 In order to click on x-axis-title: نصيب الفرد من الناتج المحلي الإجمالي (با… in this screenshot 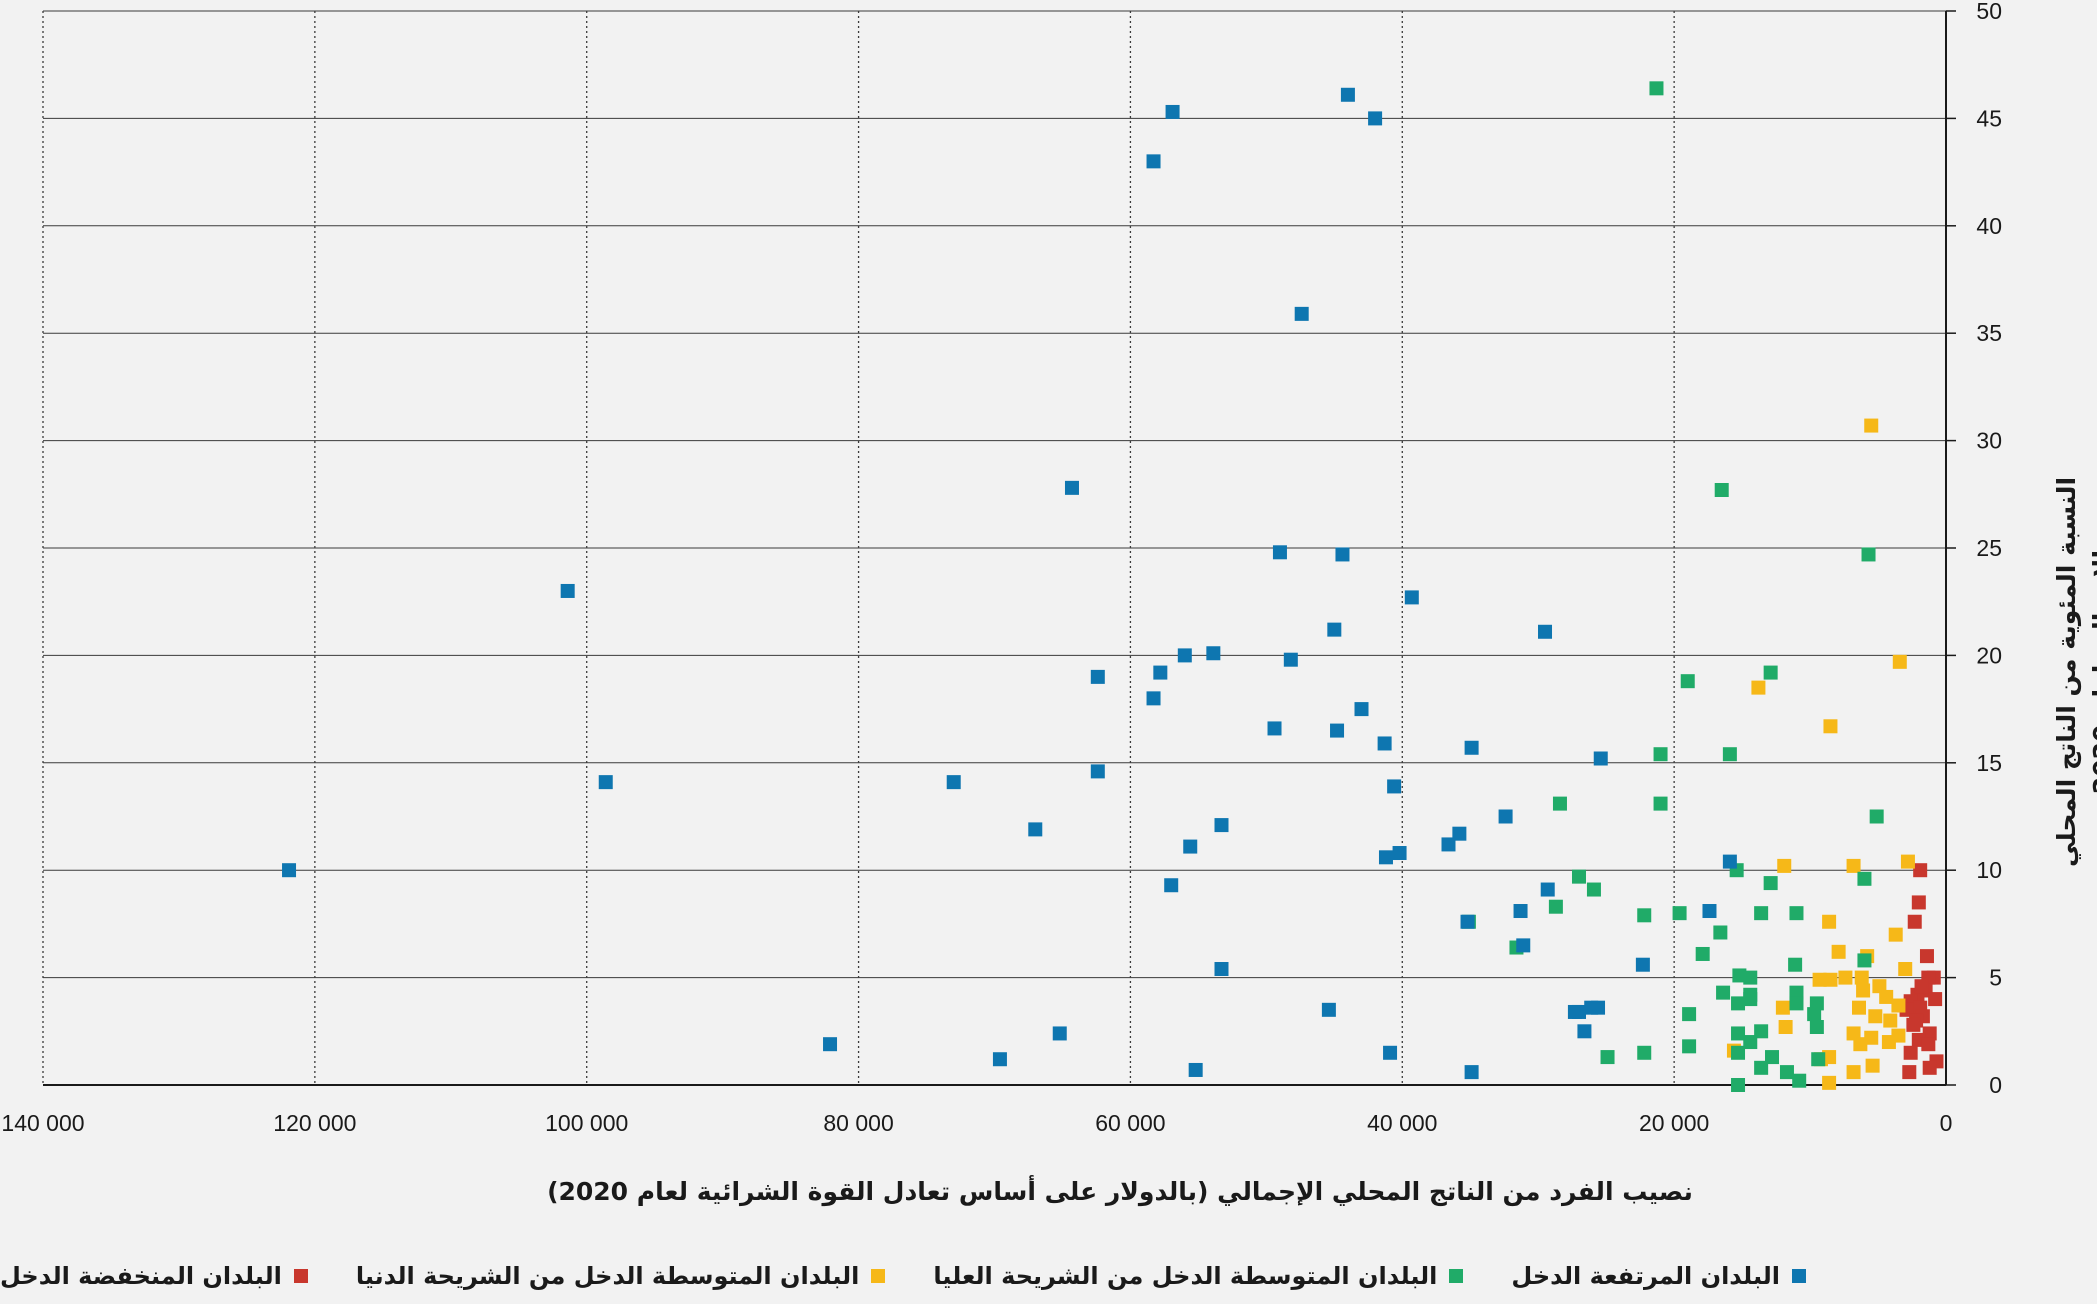, I will do `click(1120, 1191)`.